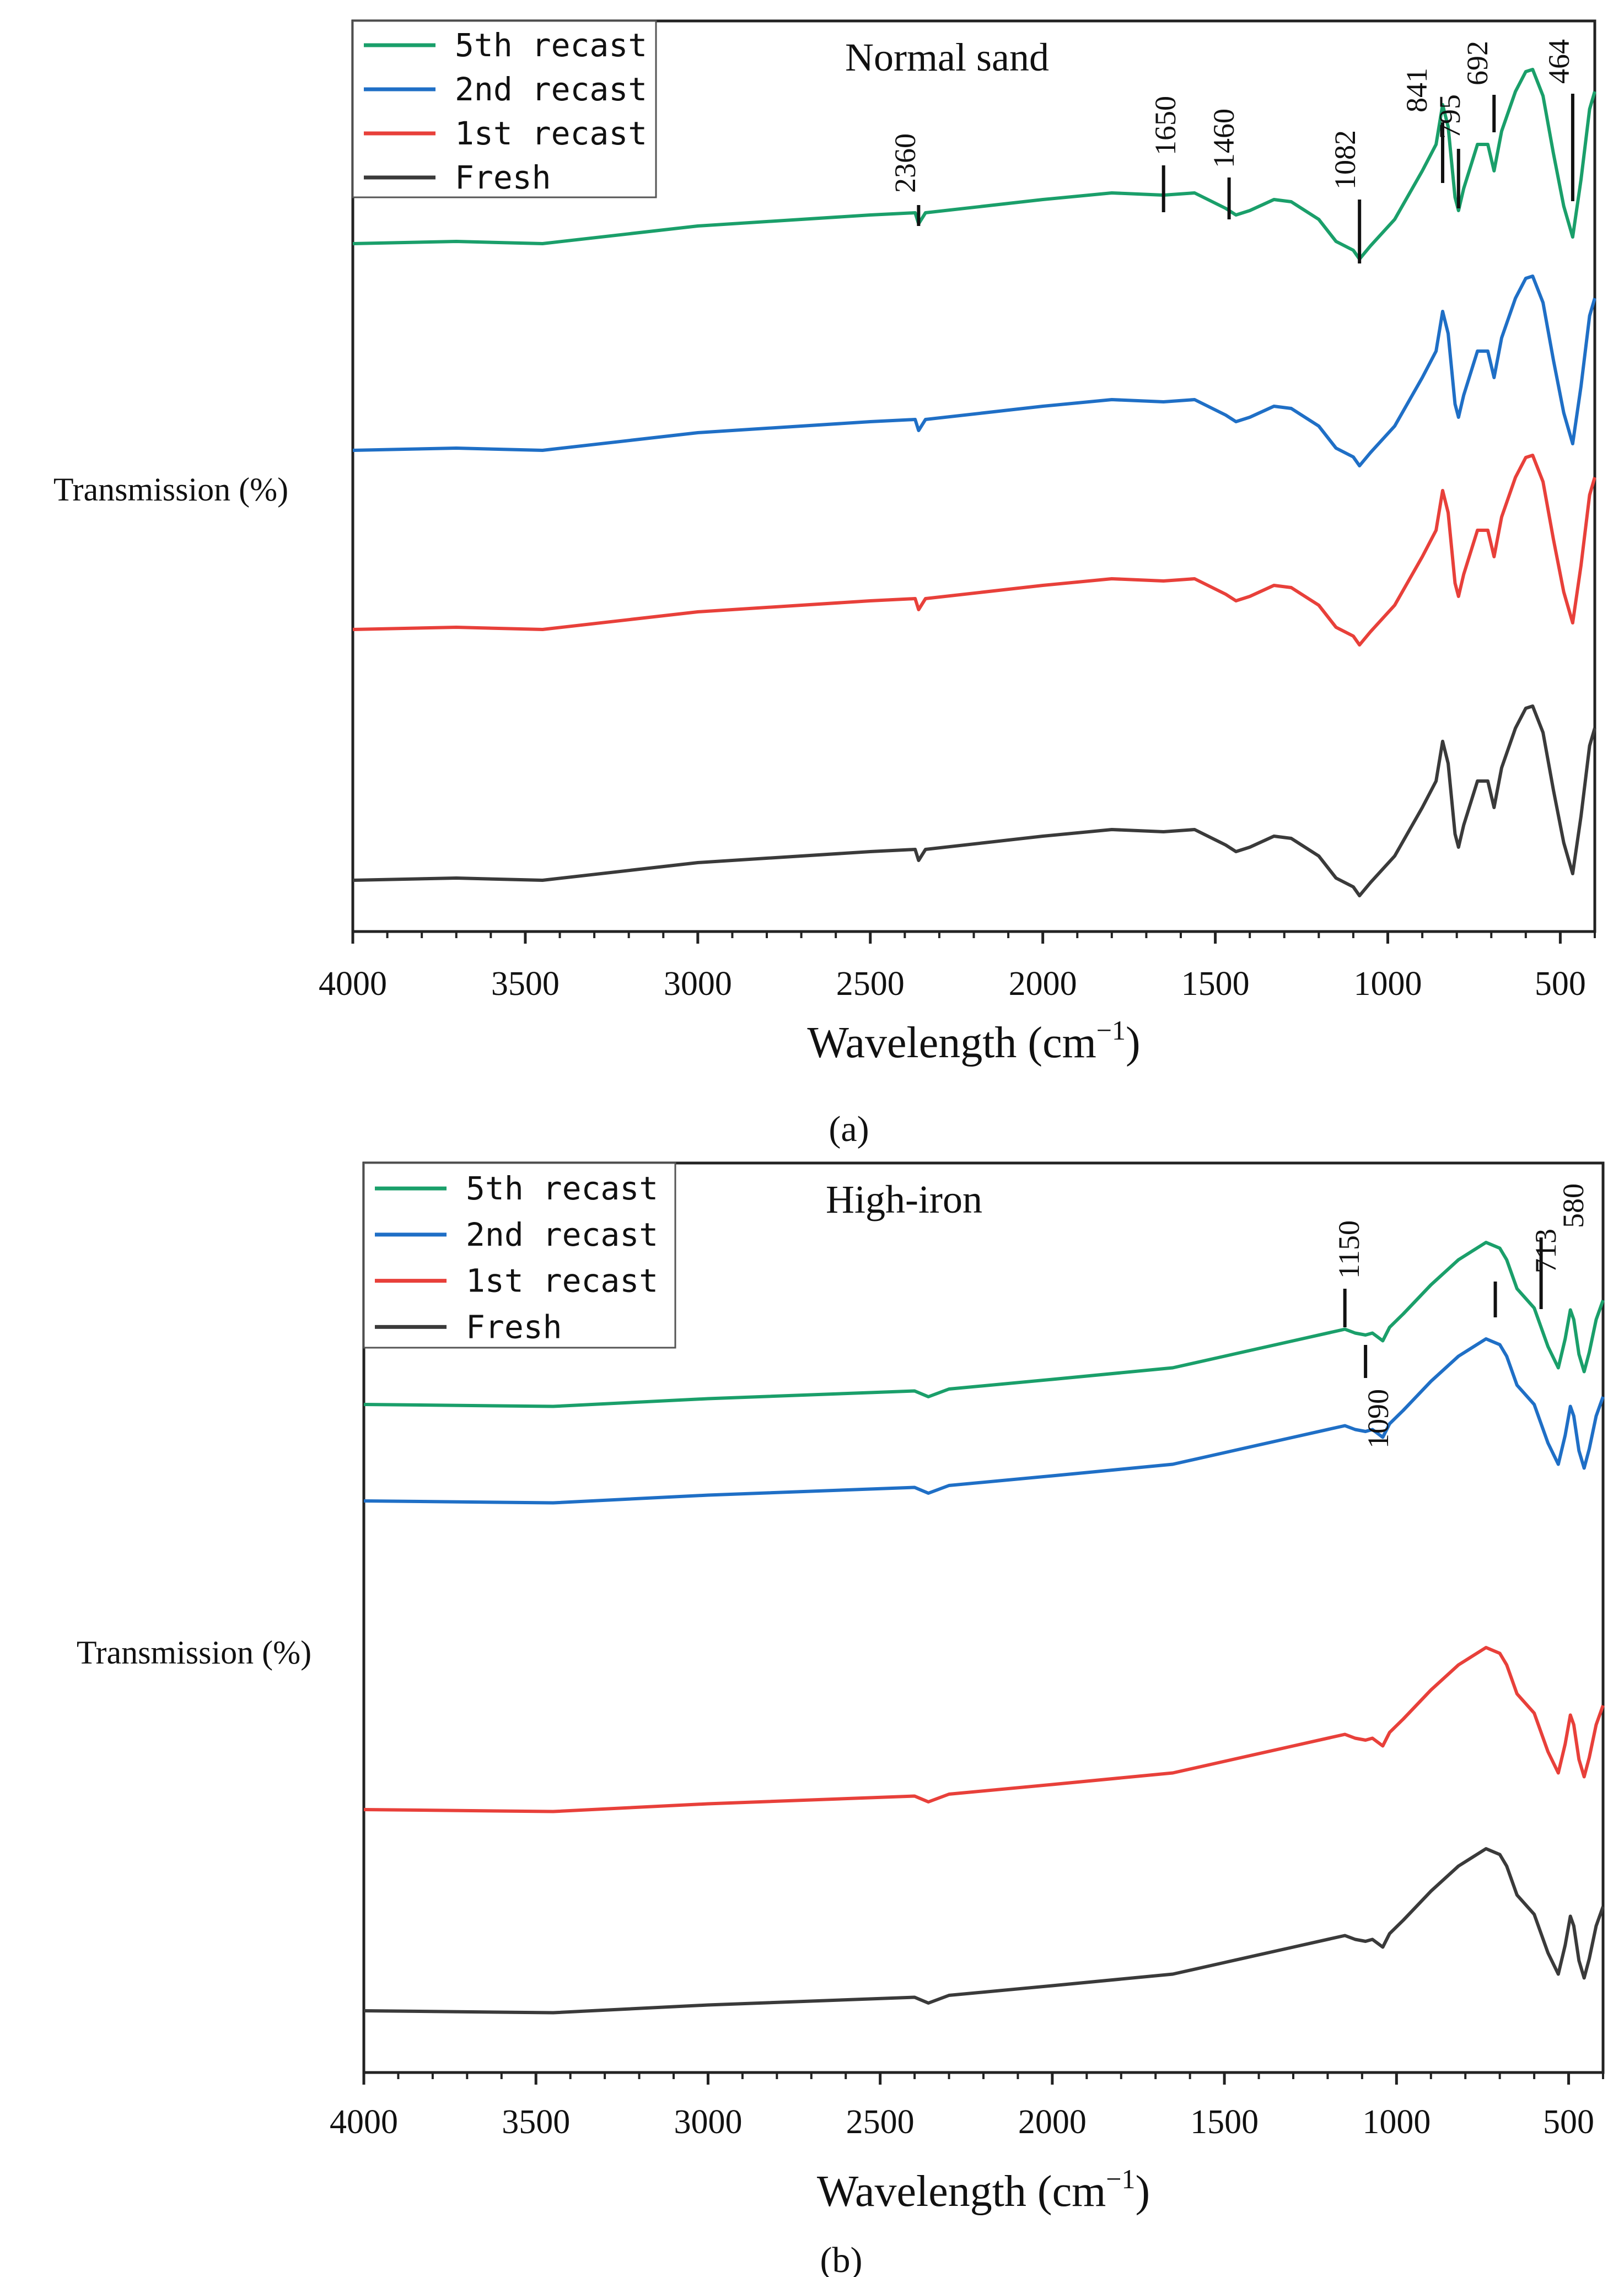 The height and width of the screenshot is (2277, 1624). Describe the element at coordinates (947, 57) in the screenshot. I see `chart-title: Normal sand` at that location.